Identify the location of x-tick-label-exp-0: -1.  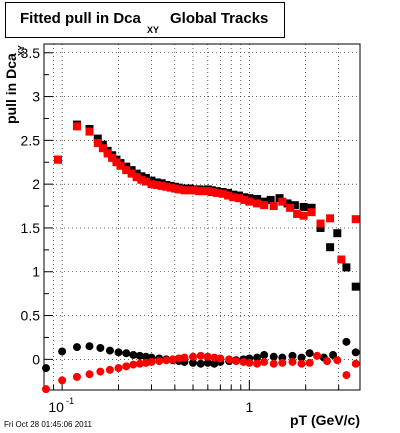
(70, 401).